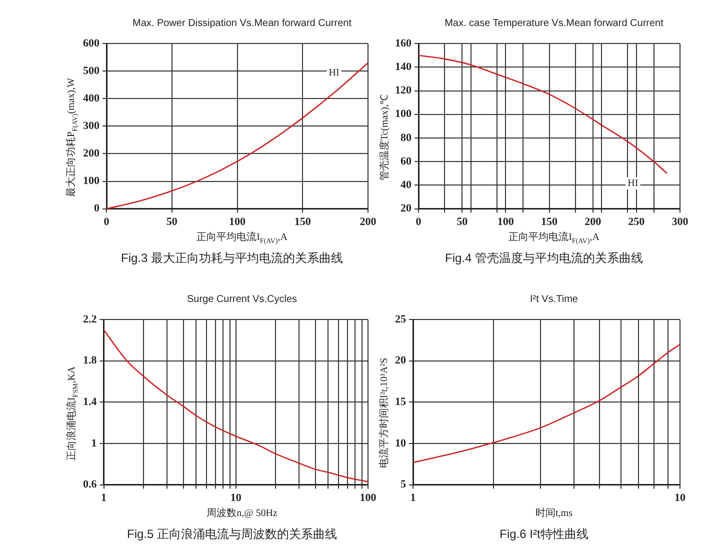  Describe the element at coordinates (242, 513) in the screenshot. I see `x-axis-title: 周波数n,@ 50Hz` at that location.